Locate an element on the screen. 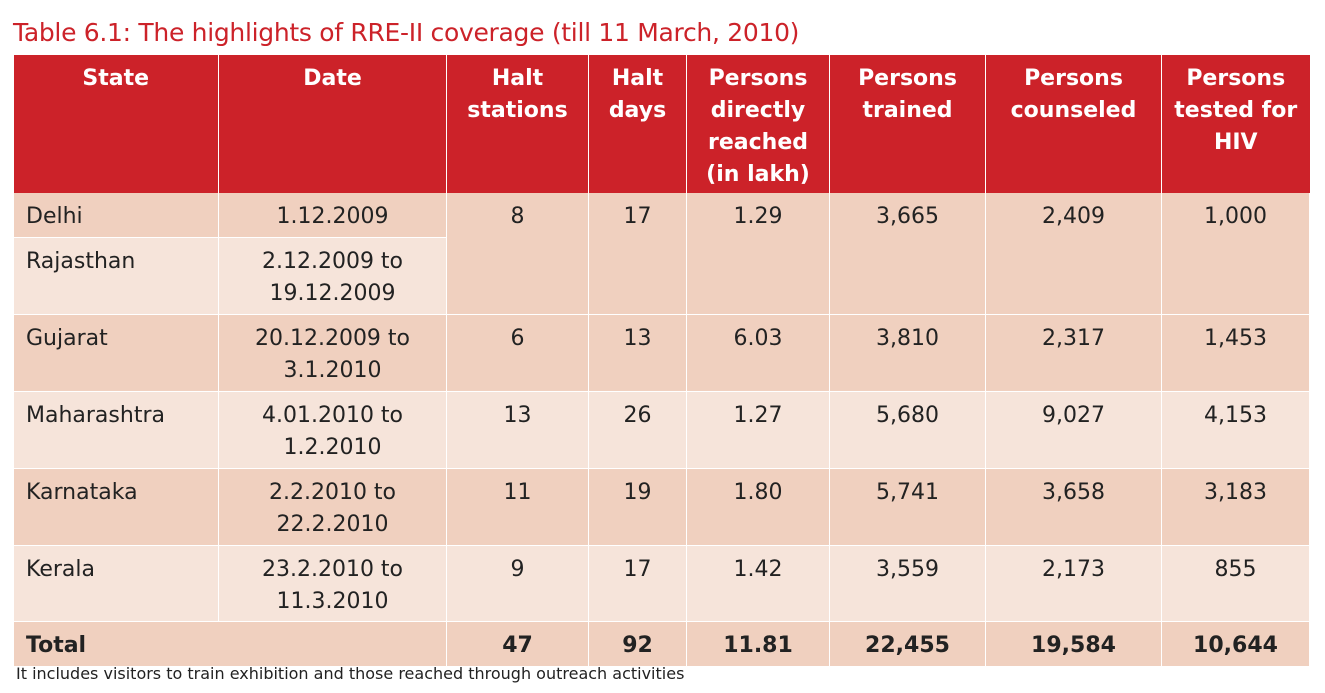  cell-tested: 3,183 is located at coordinates (1235, 507).